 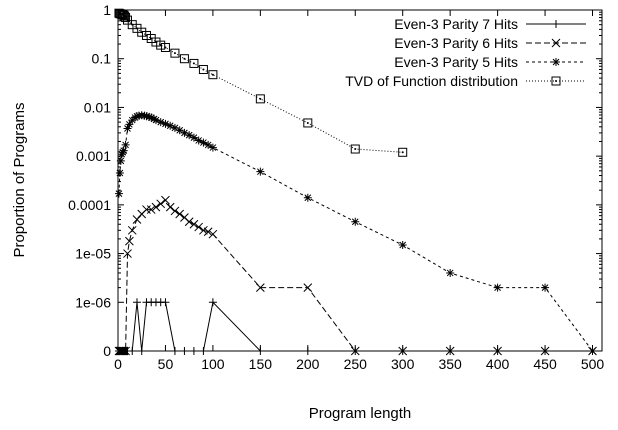 I want to click on legend-label: Even-3 Parity 6 Hits, so click(x=456, y=43).